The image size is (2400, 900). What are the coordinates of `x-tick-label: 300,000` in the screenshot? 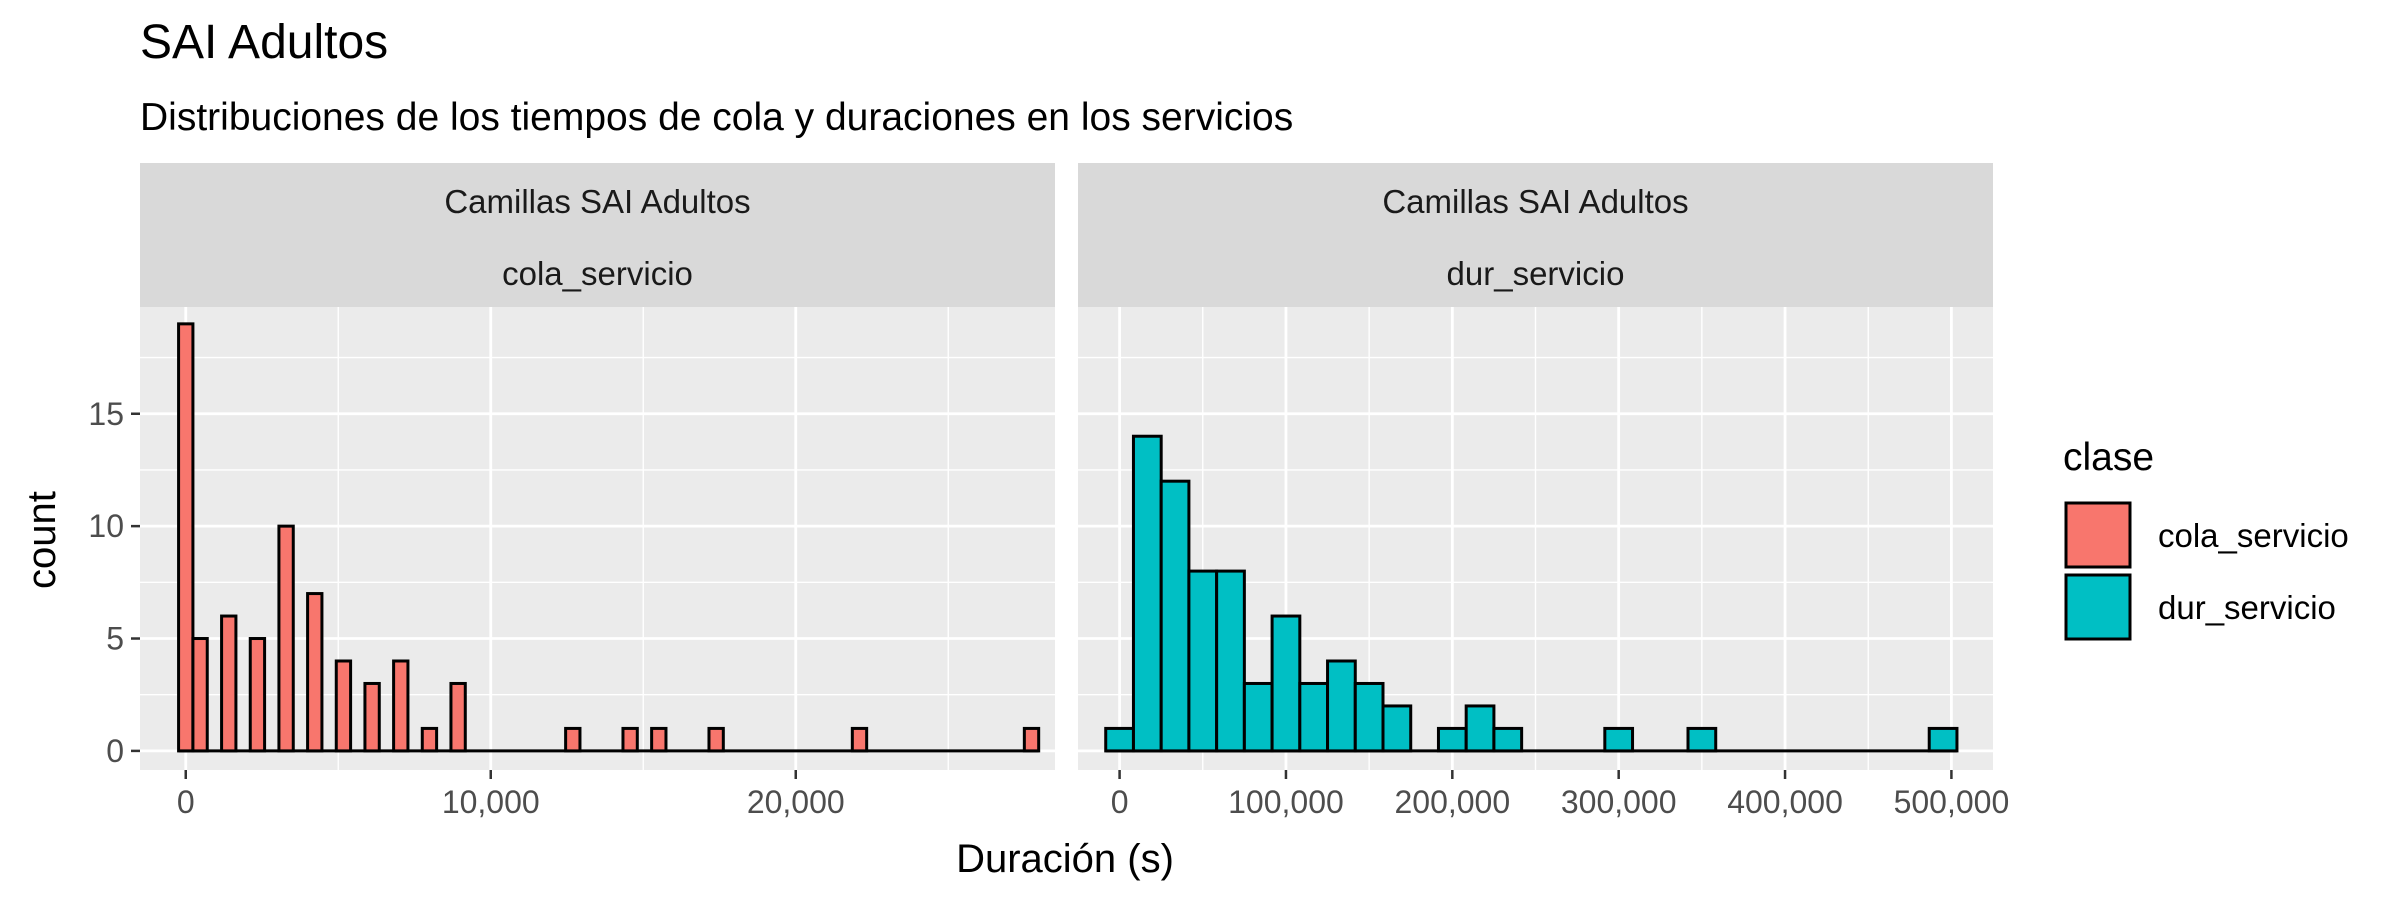 It's located at (1619, 802).